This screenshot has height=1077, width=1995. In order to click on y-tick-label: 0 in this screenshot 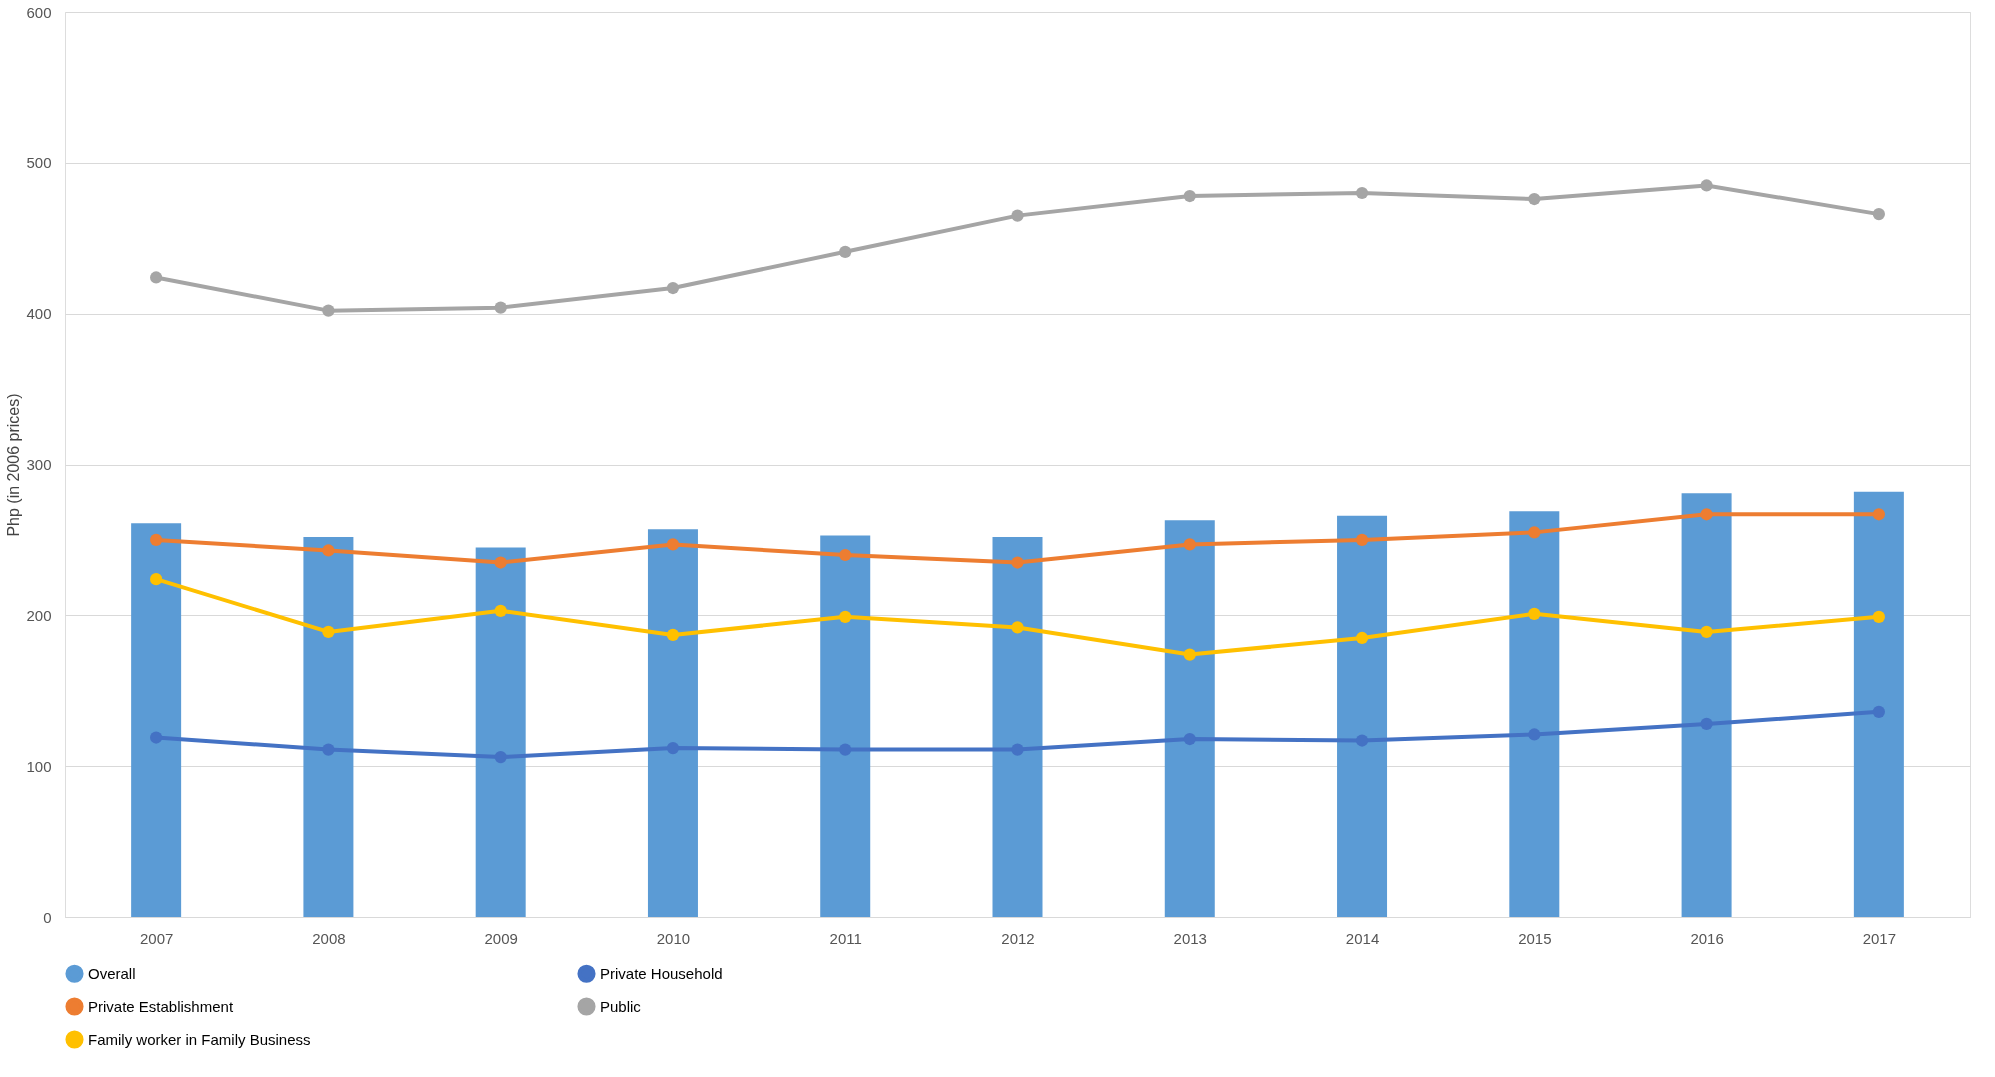, I will do `click(47, 917)`.